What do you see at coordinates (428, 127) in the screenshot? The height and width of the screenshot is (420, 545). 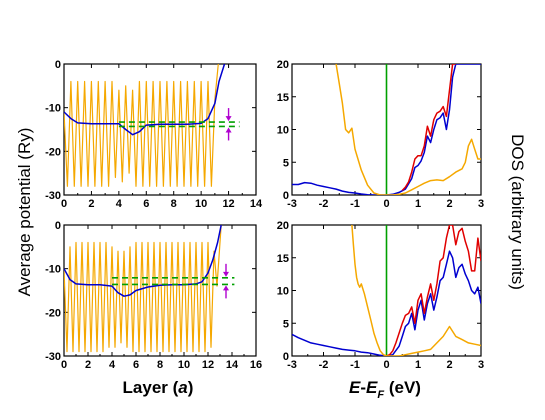 I see `top-right-dos-red-line` at bounding box center [428, 127].